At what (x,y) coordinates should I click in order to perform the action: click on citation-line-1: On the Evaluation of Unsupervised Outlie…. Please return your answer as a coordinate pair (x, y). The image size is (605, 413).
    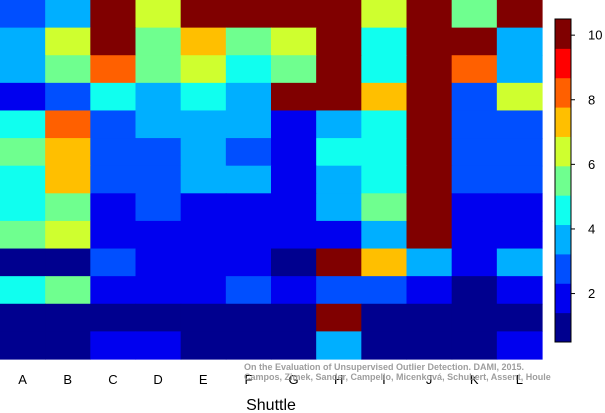
    Looking at the image, I should click on (384, 367).